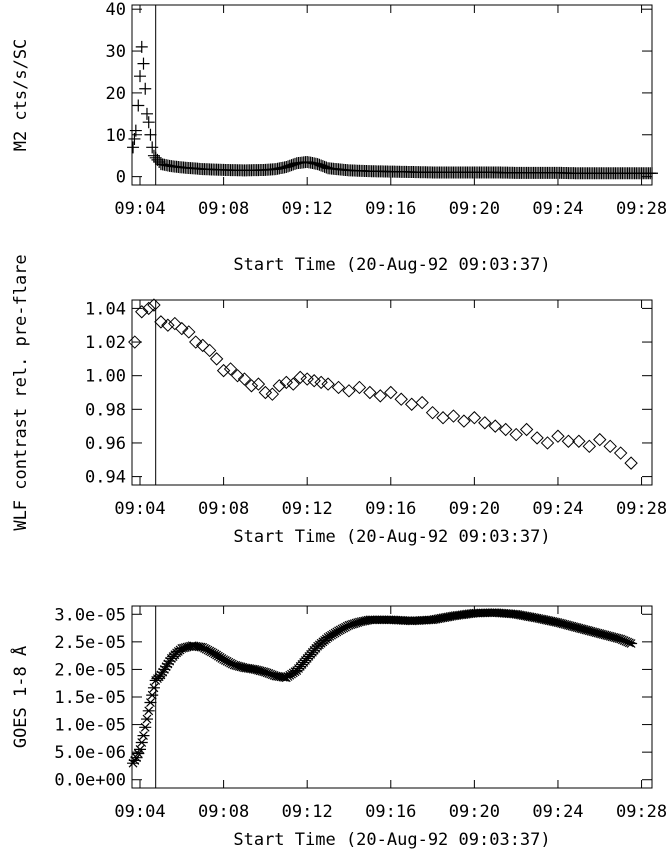  Describe the element at coordinates (90, 670) in the screenshot. I see `y-tick-label: 2.0e-05` at that location.